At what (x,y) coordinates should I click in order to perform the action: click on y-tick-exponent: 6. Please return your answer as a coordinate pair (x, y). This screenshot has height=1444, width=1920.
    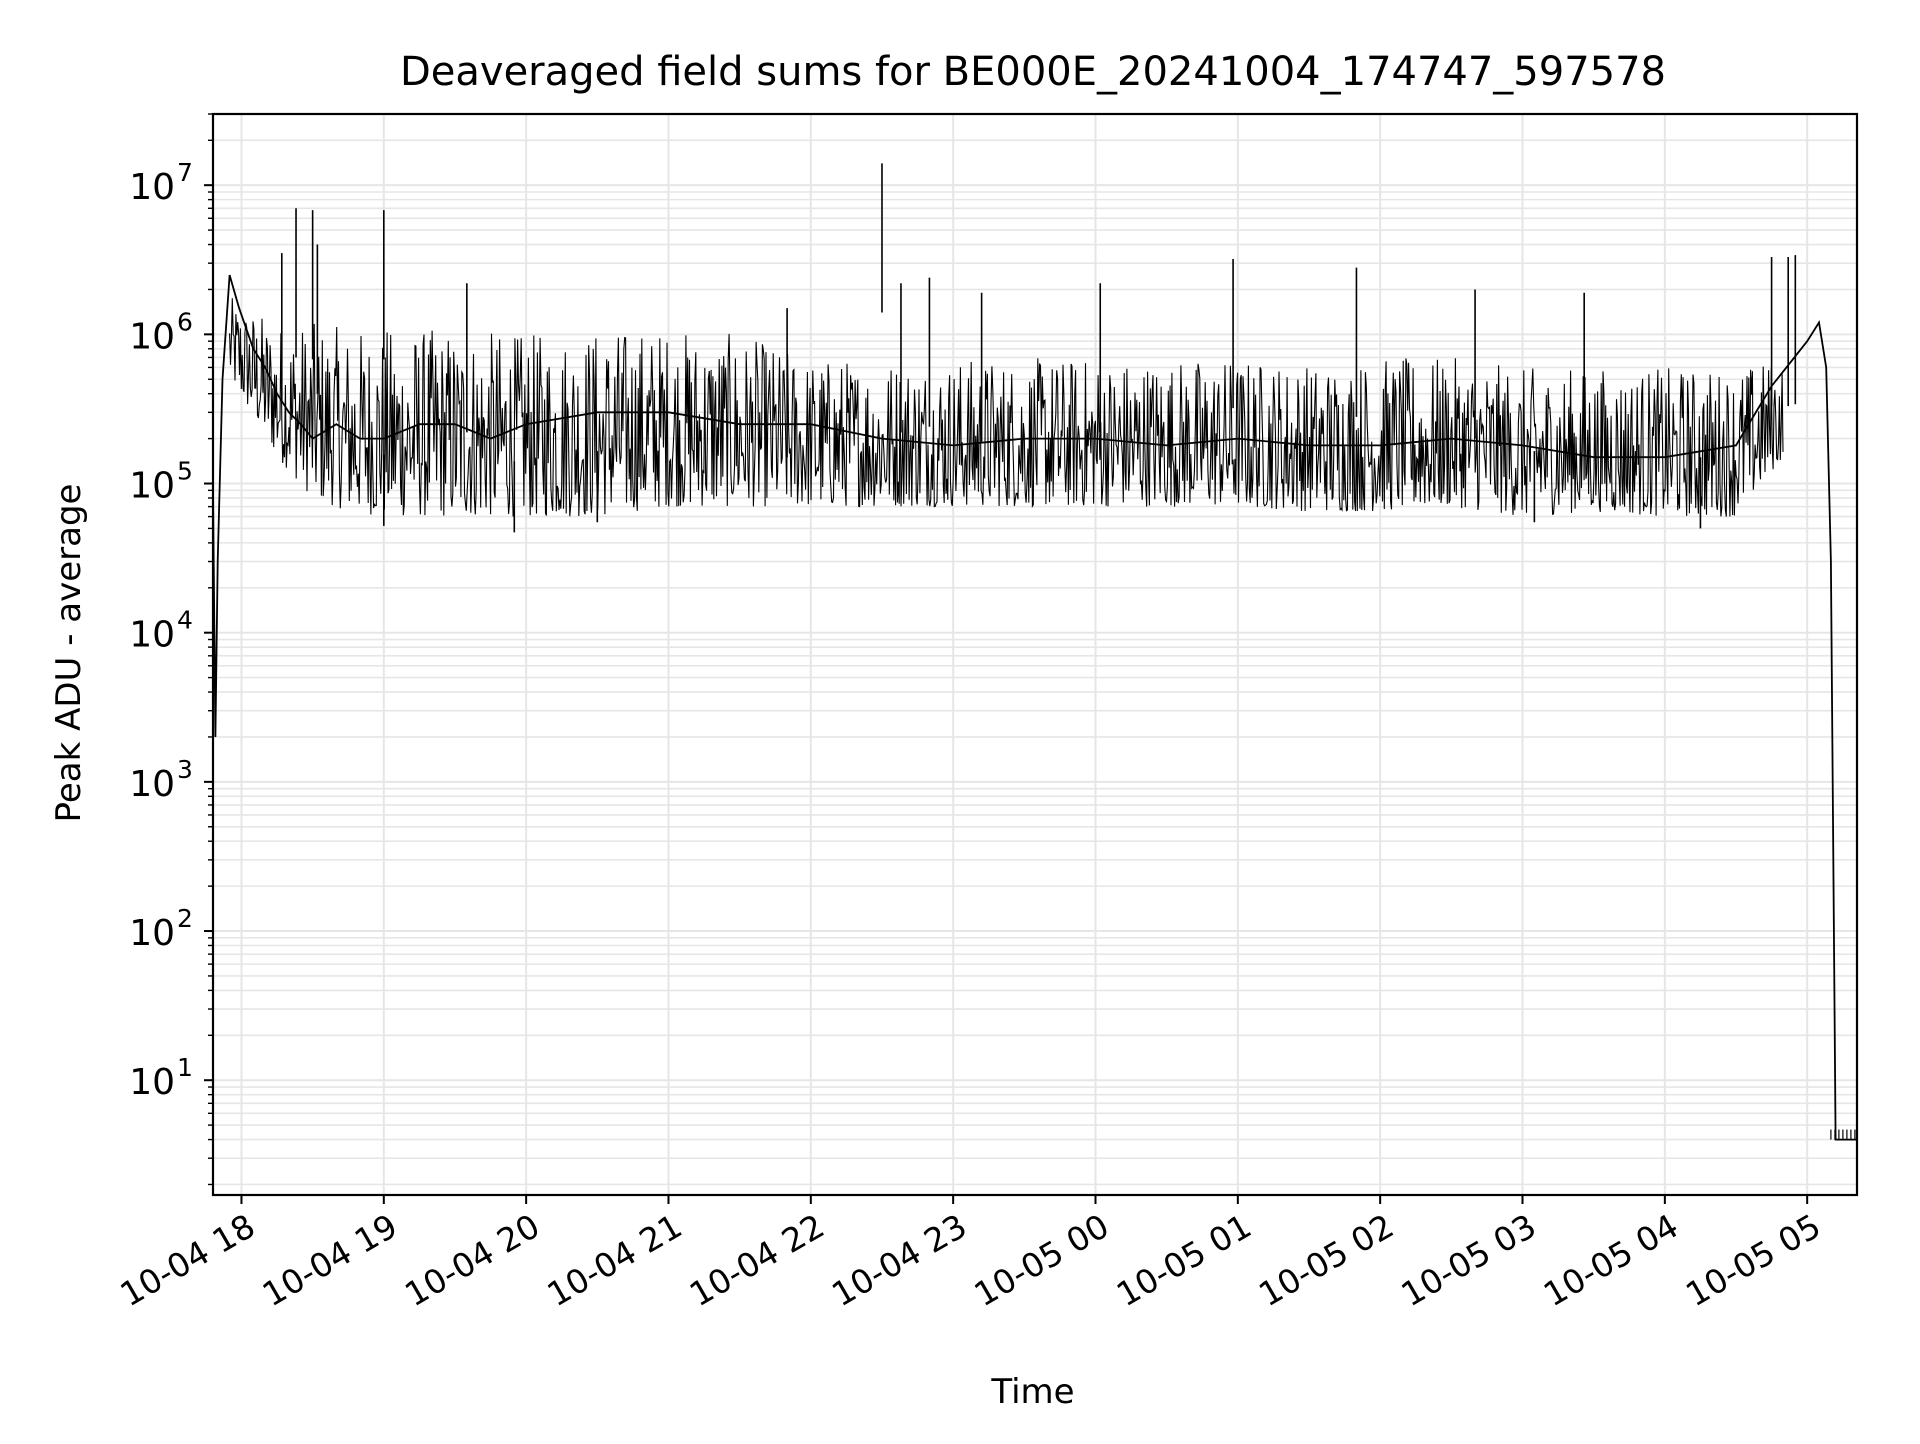
    Looking at the image, I should click on (185, 321).